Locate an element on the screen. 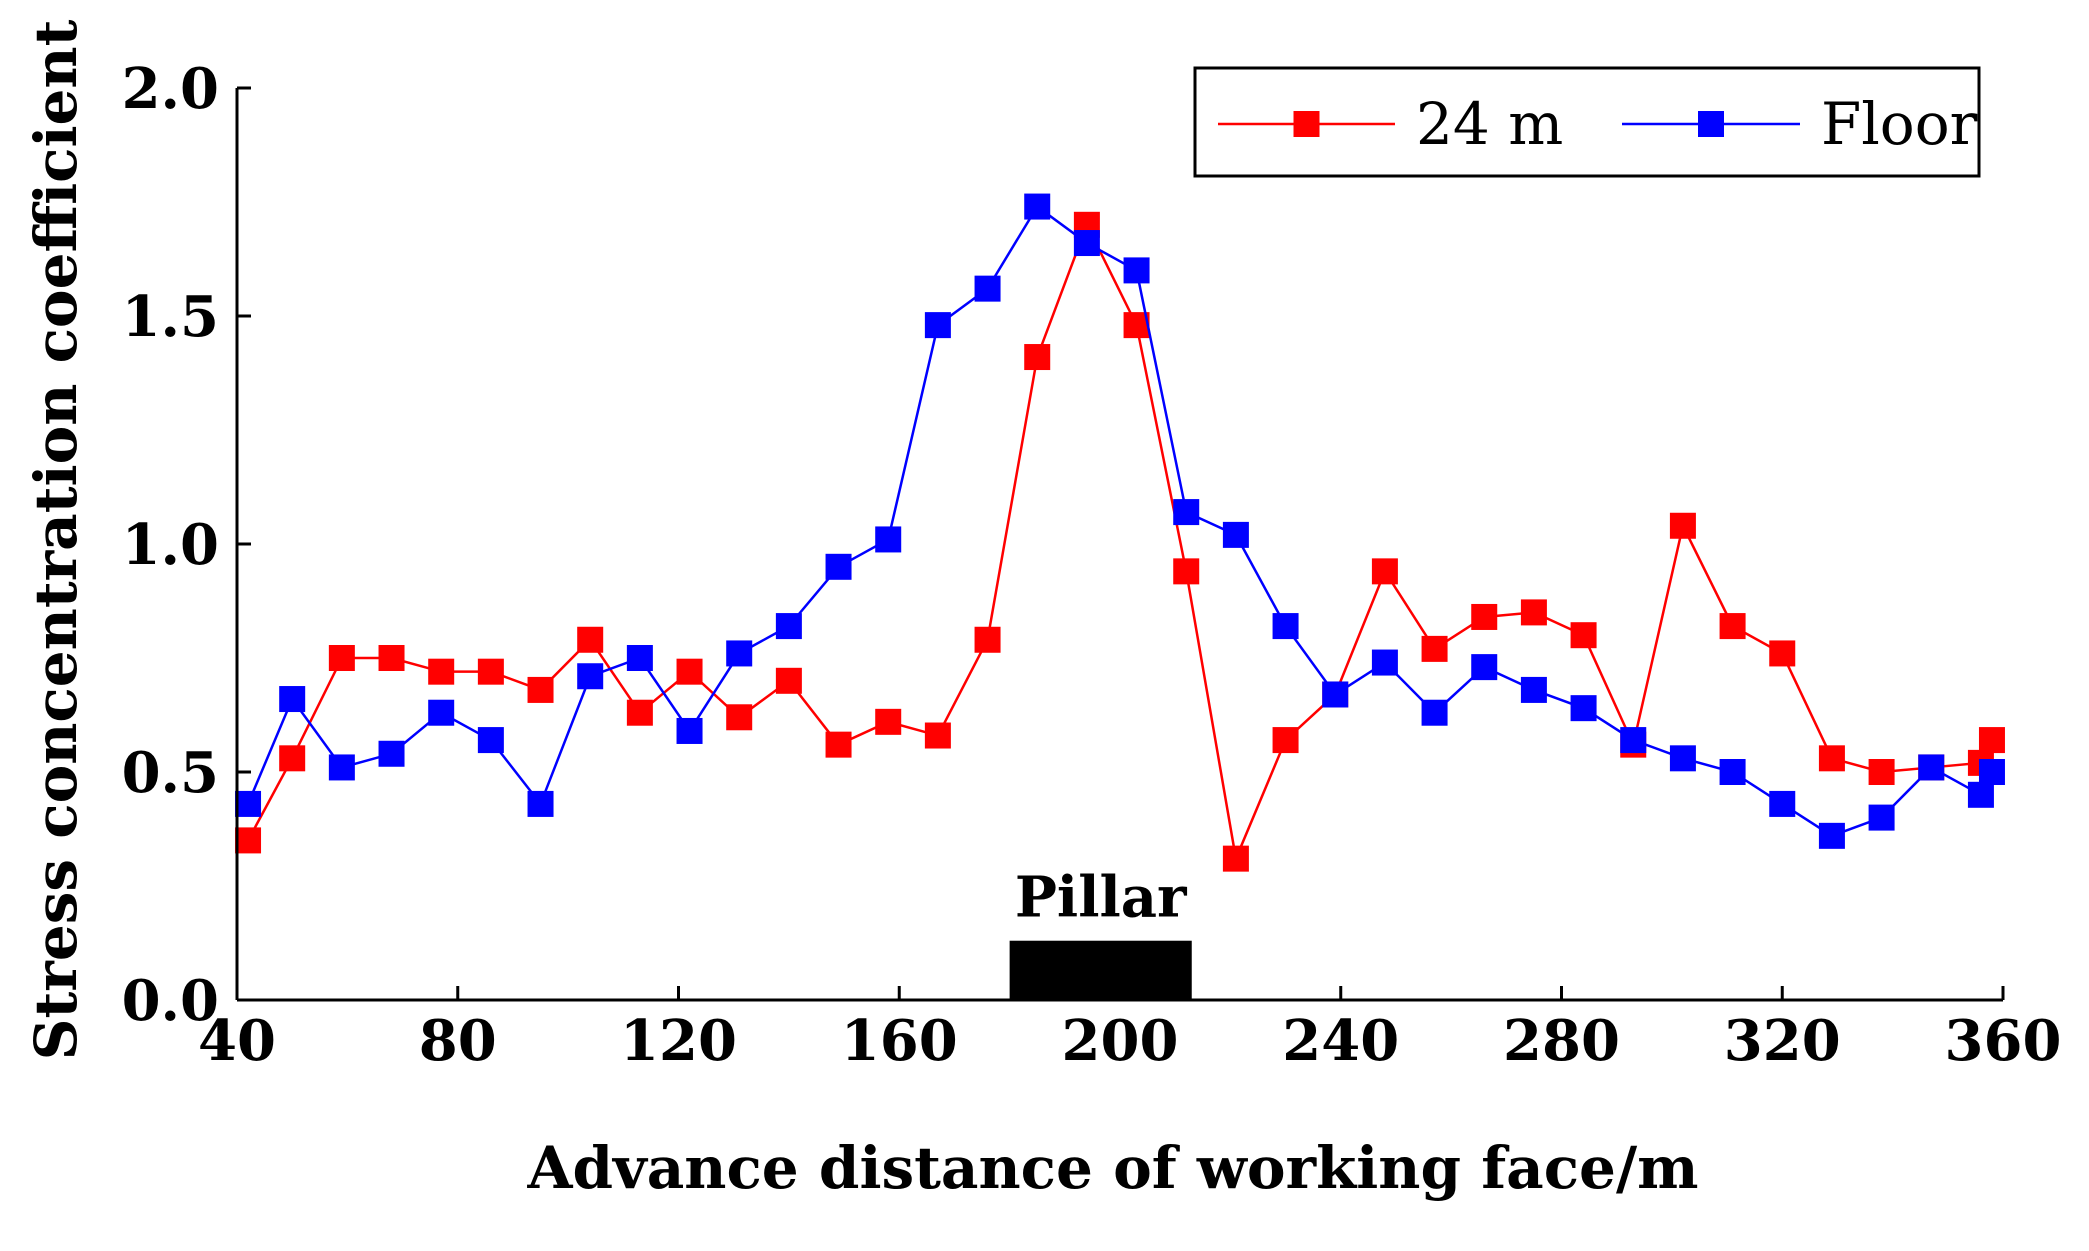 The width and height of the screenshot is (2089, 1251). legend-item-24-m: 24 m is located at coordinates (1390, 124).